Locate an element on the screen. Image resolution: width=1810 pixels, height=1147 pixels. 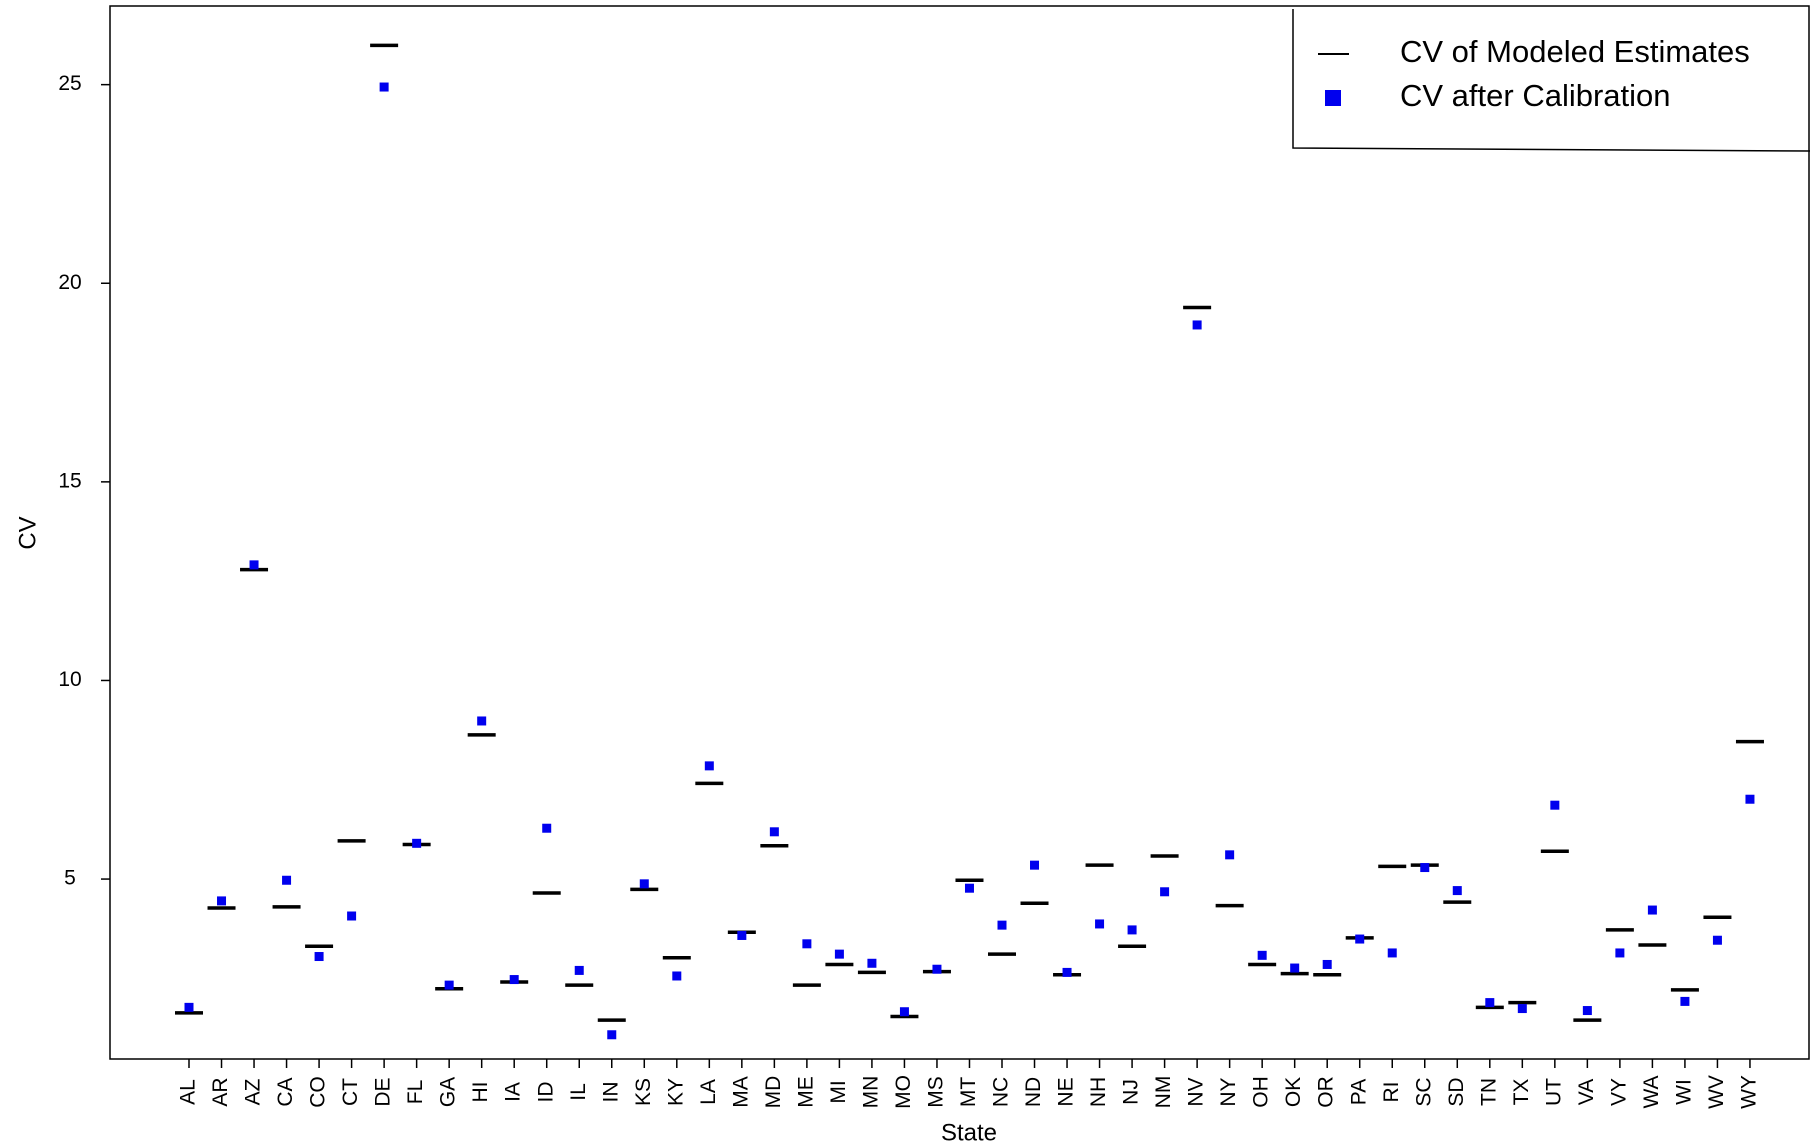
x-tick-label: LA is located at coordinates (708, 1092).